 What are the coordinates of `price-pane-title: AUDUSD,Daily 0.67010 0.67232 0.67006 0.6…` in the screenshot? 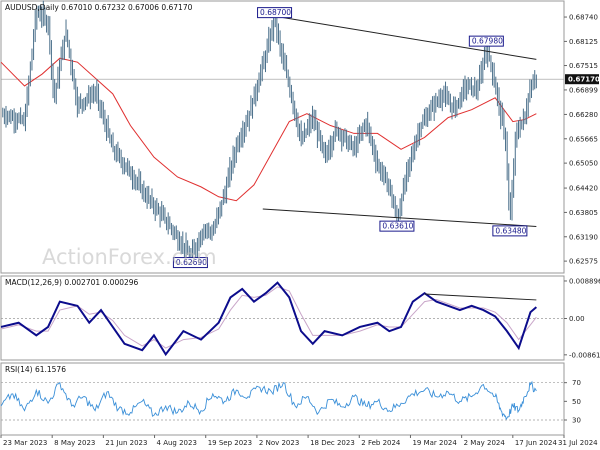 It's located at (99, 7).